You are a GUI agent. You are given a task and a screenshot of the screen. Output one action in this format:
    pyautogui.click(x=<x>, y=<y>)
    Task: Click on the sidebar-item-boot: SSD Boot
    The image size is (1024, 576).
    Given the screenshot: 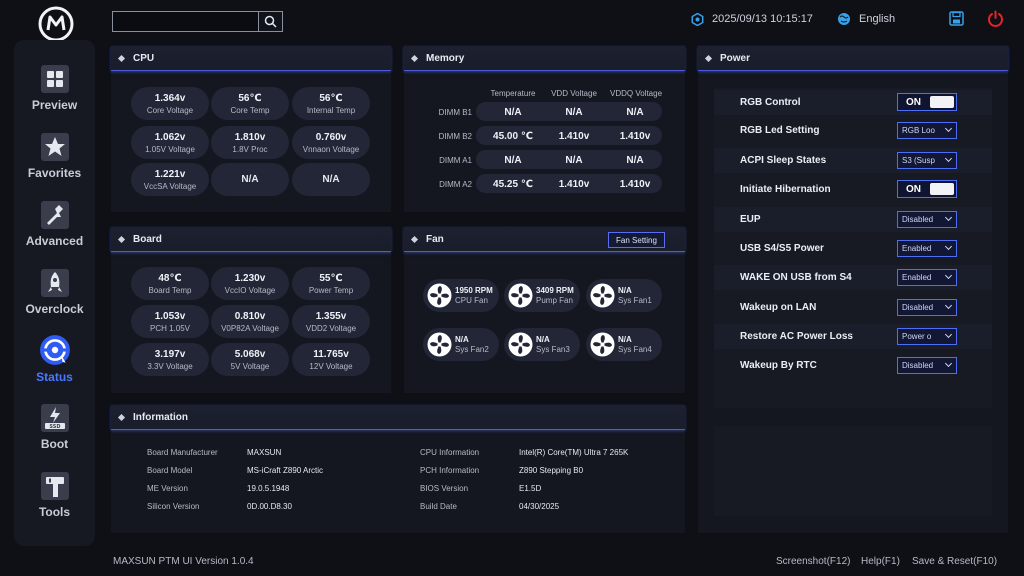 What is the action you would take?
    pyautogui.click(x=54, y=427)
    